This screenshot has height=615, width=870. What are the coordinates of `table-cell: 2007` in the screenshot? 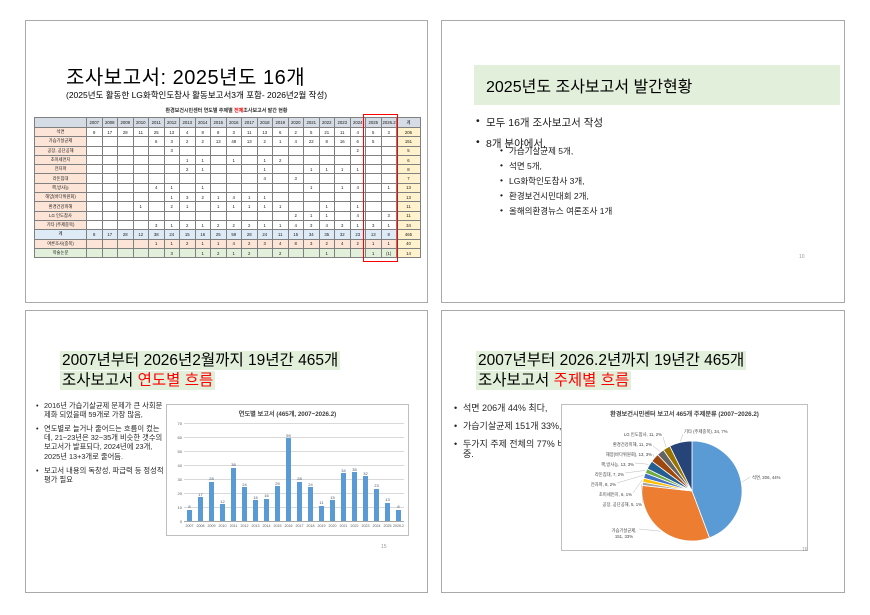 It's located at (94, 122).